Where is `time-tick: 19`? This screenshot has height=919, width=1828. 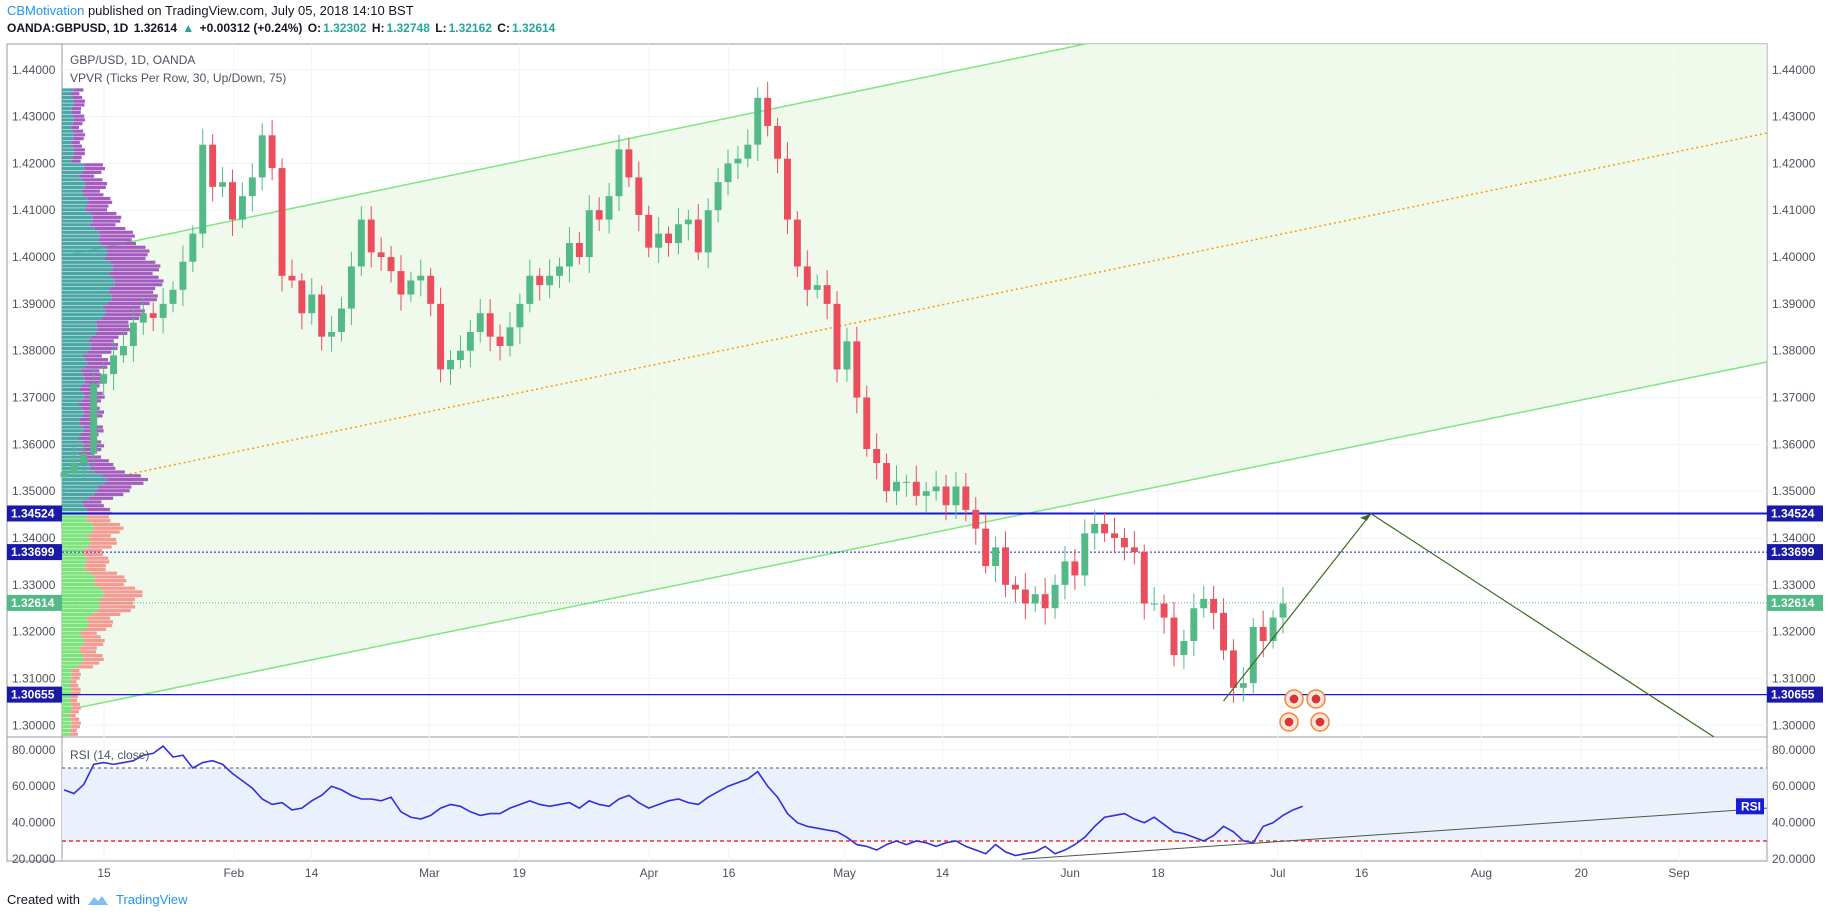 time-tick: 19 is located at coordinates (520, 873).